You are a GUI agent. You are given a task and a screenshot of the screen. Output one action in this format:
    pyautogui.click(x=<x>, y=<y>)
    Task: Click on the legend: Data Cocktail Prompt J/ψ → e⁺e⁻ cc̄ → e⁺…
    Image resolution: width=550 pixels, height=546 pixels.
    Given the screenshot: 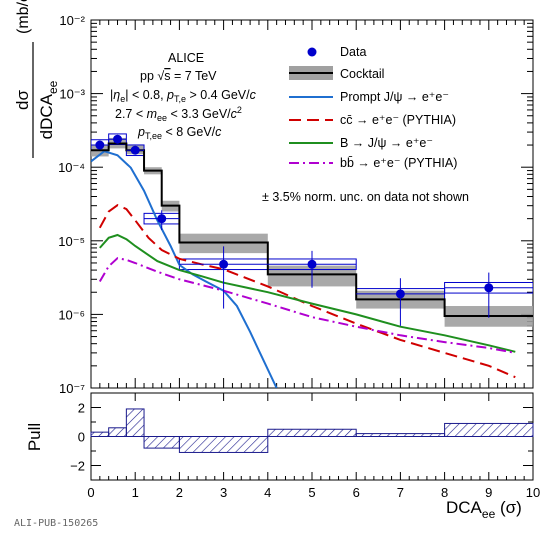 What is the action you would take?
    pyautogui.click(x=373, y=107)
    